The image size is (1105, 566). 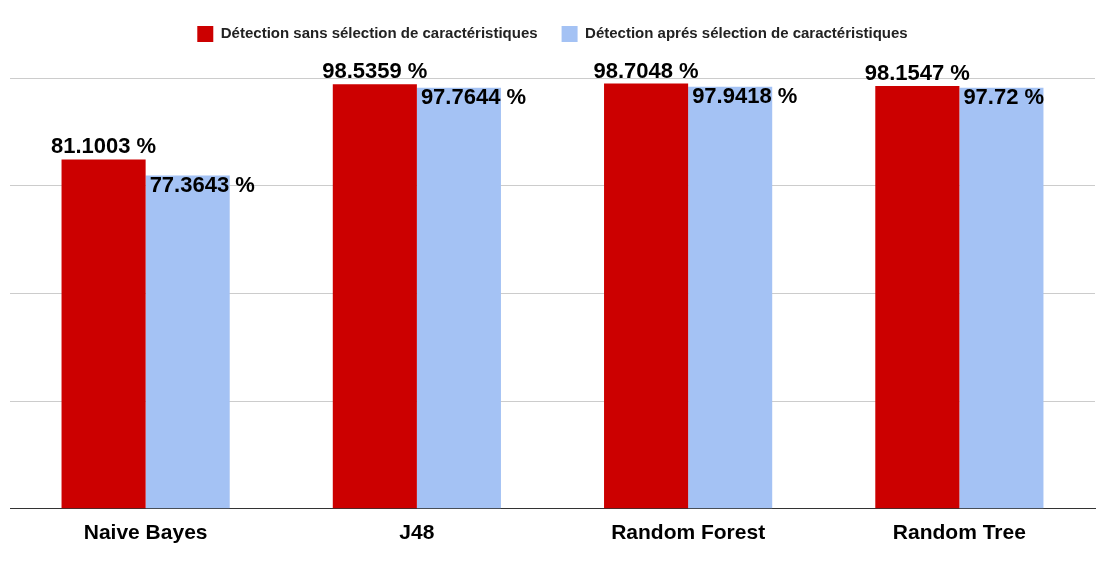 I want to click on data-label: 98.7048 %, so click(x=646, y=70).